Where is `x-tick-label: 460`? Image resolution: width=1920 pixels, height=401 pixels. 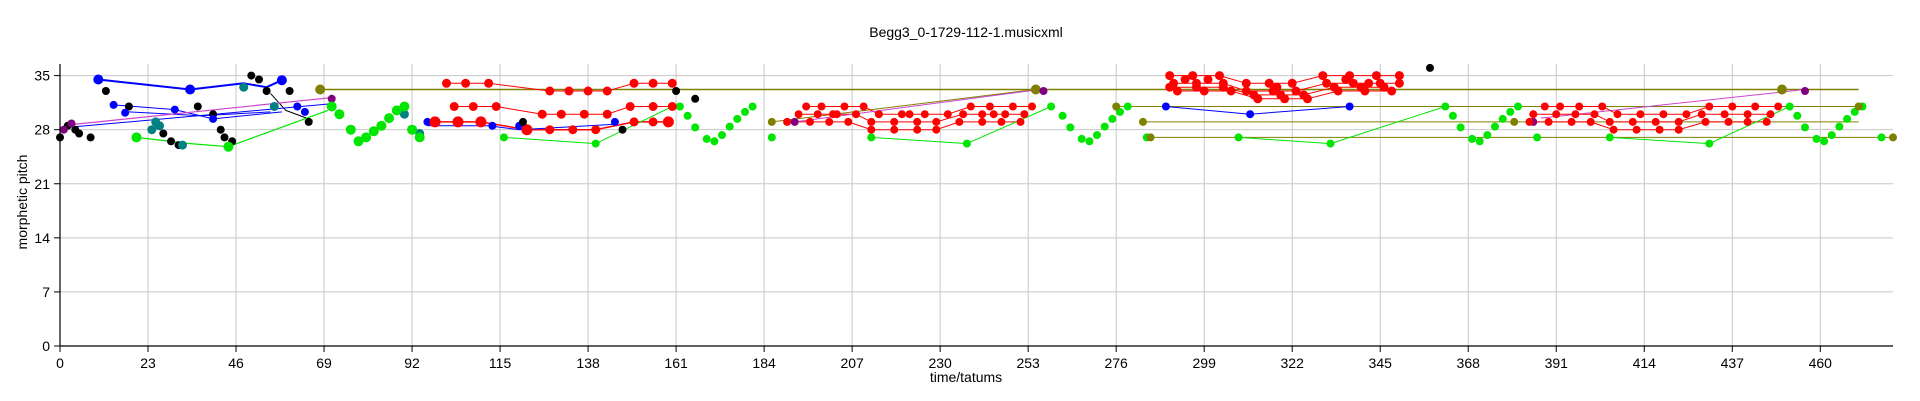
x-tick-label: 460 is located at coordinates (1821, 363).